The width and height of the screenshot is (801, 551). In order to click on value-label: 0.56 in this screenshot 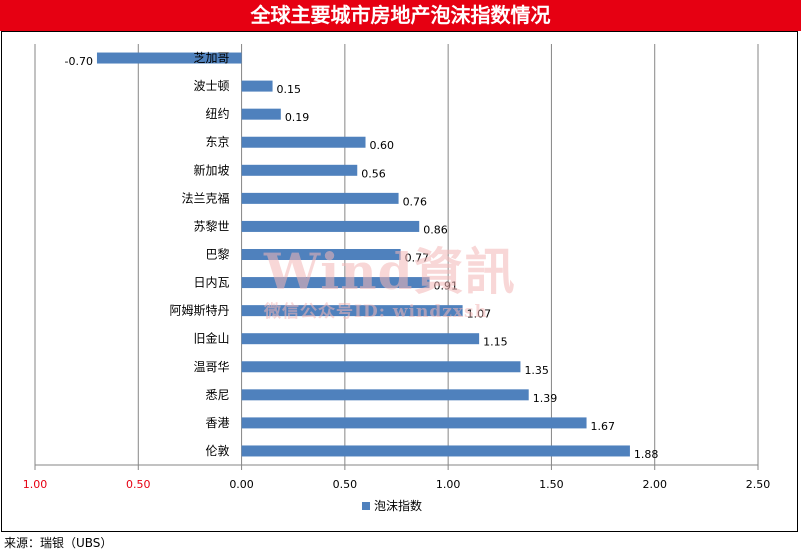, I will do `click(373, 173)`.